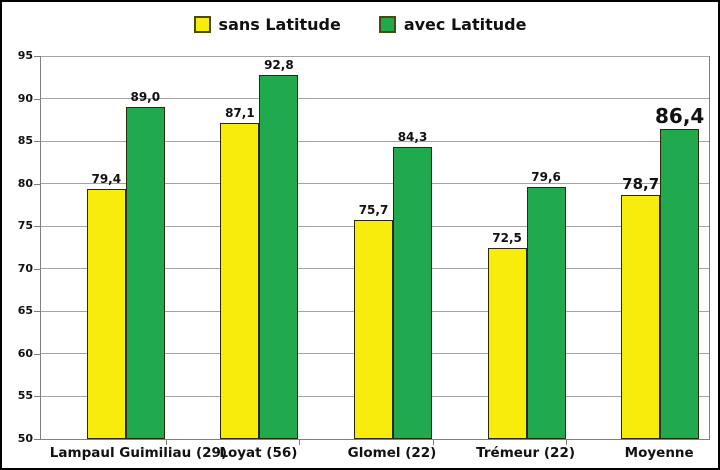 The width and height of the screenshot is (720, 470). I want to click on y-axis-label: 70, so click(25, 268).